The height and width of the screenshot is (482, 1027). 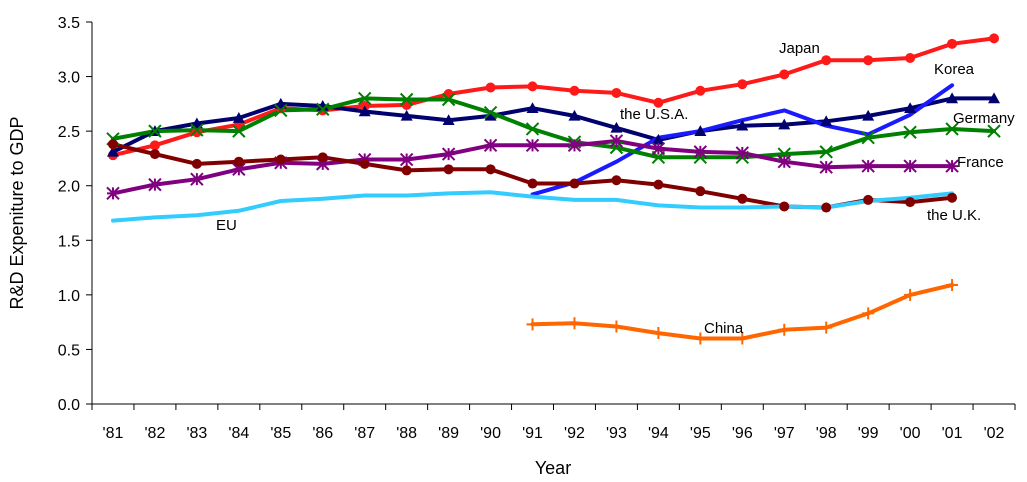 I want to click on series-label-japan: Japan, so click(x=799, y=48).